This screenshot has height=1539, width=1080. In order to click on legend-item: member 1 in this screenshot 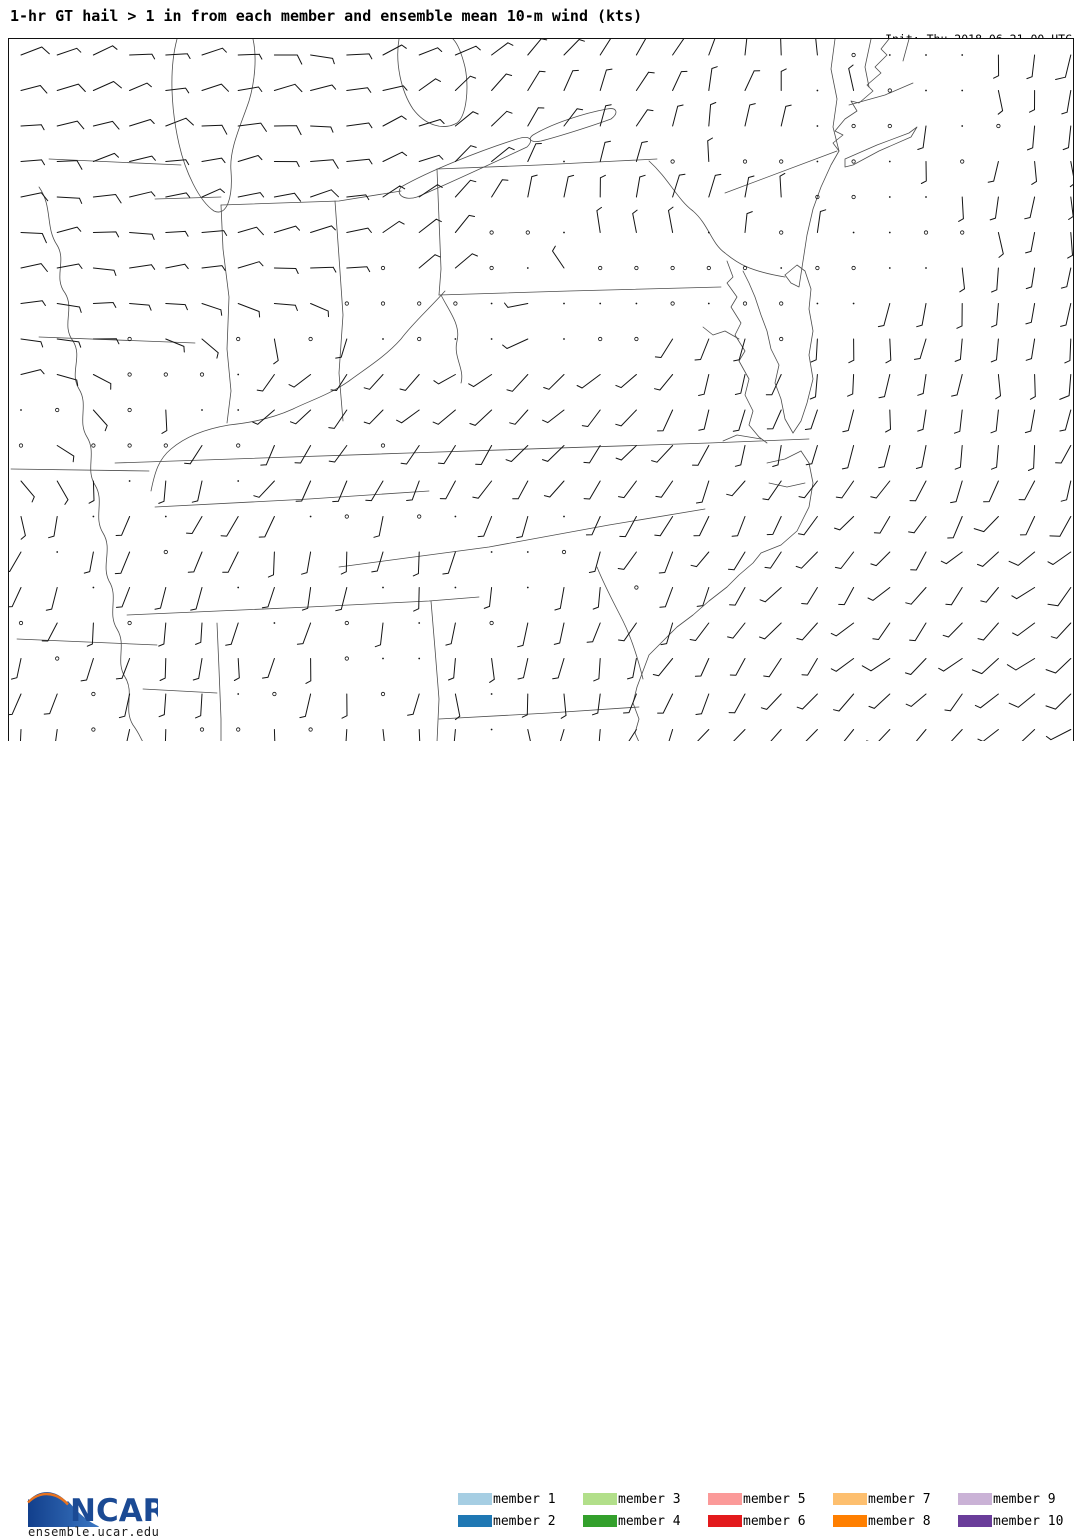, I will do `click(520, 1499)`.